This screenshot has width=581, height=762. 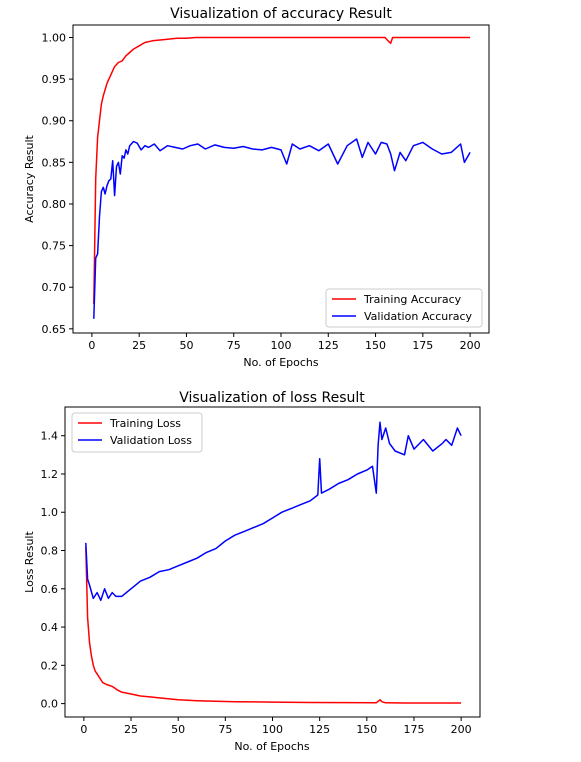 What do you see at coordinates (412, 299) in the screenshot?
I see `legend-label: Training Accuracy` at bounding box center [412, 299].